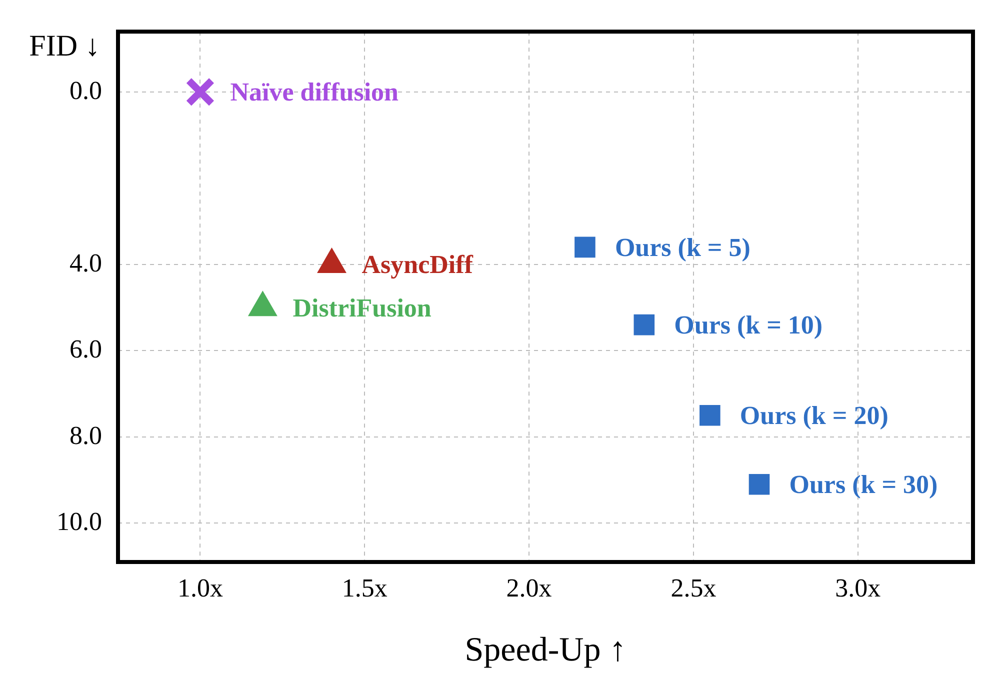 The width and height of the screenshot is (996, 684). What do you see at coordinates (86, 349) in the screenshot?
I see `y-tick-label: 6.0` at bounding box center [86, 349].